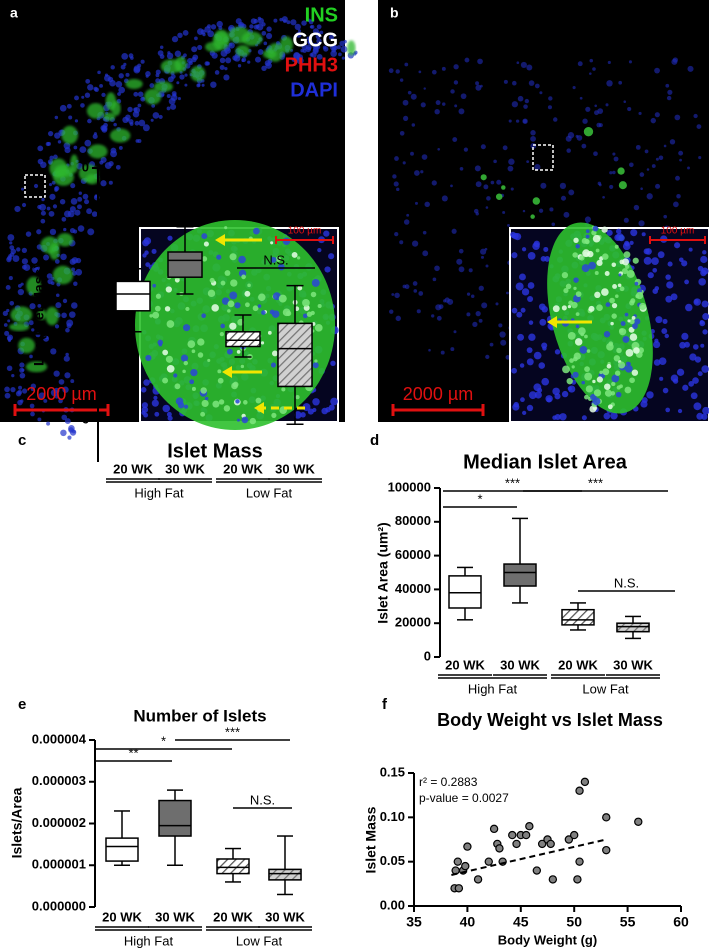 This screenshot has width=709, height=952. I want to click on point, so click(494, 829).